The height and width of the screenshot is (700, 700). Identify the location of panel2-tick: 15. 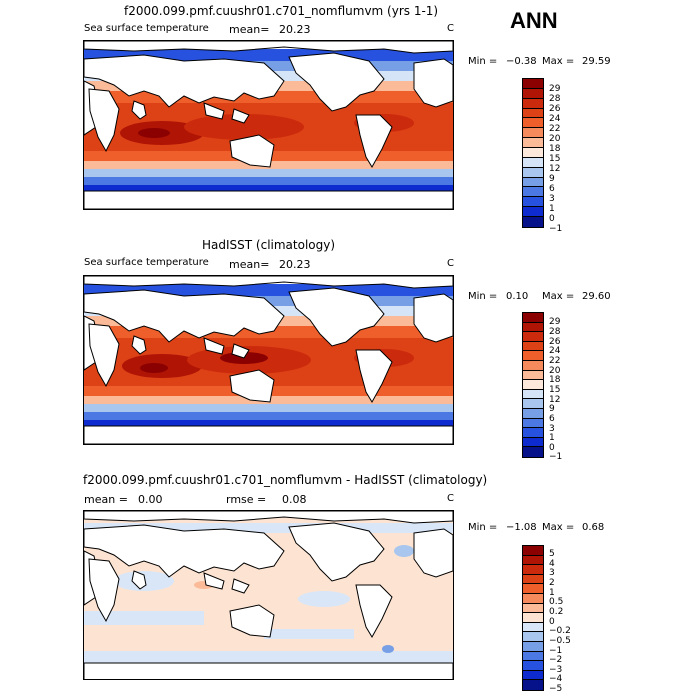
(555, 390).